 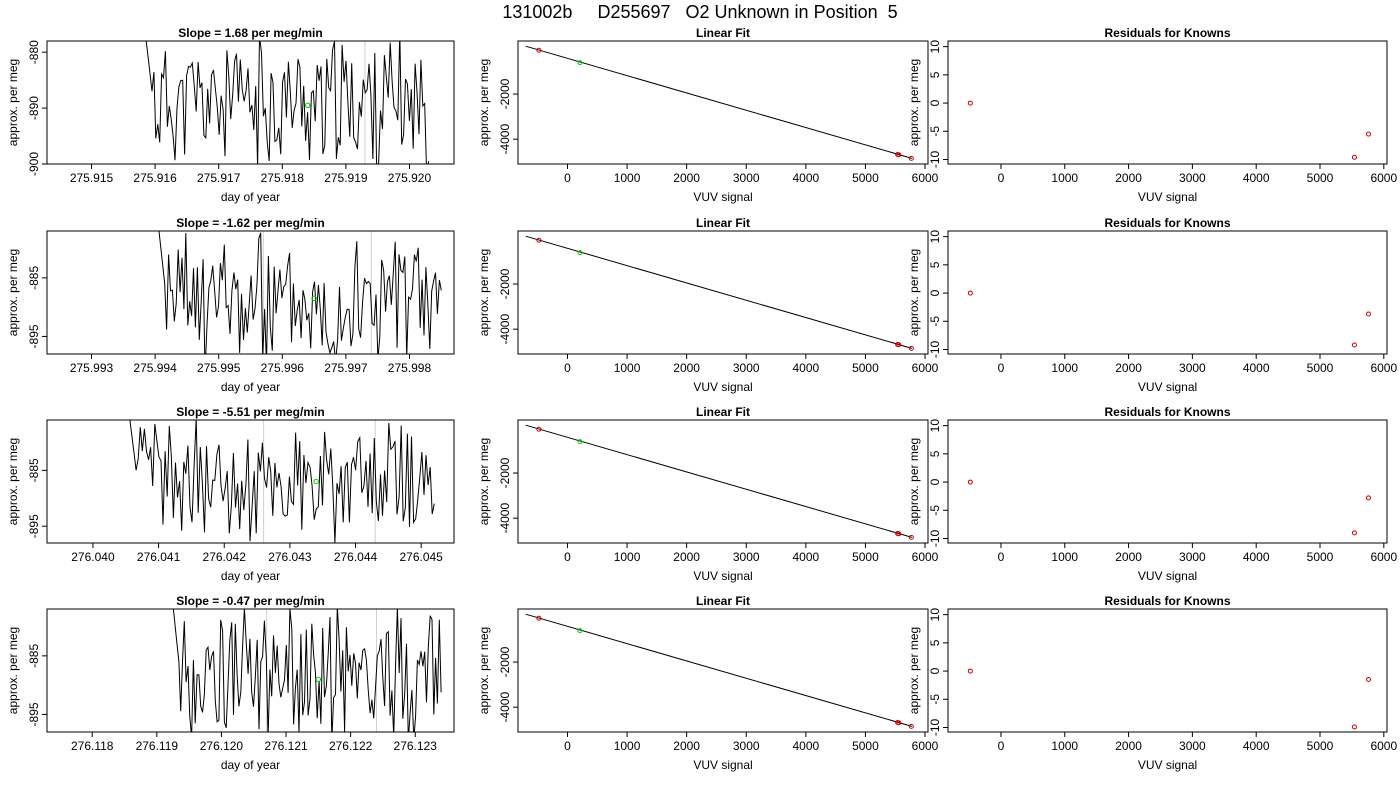 What do you see at coordinates (157, 746) in the screenshot?
I see `x-tick-label: 276.119` at bounding box center [157, 746].